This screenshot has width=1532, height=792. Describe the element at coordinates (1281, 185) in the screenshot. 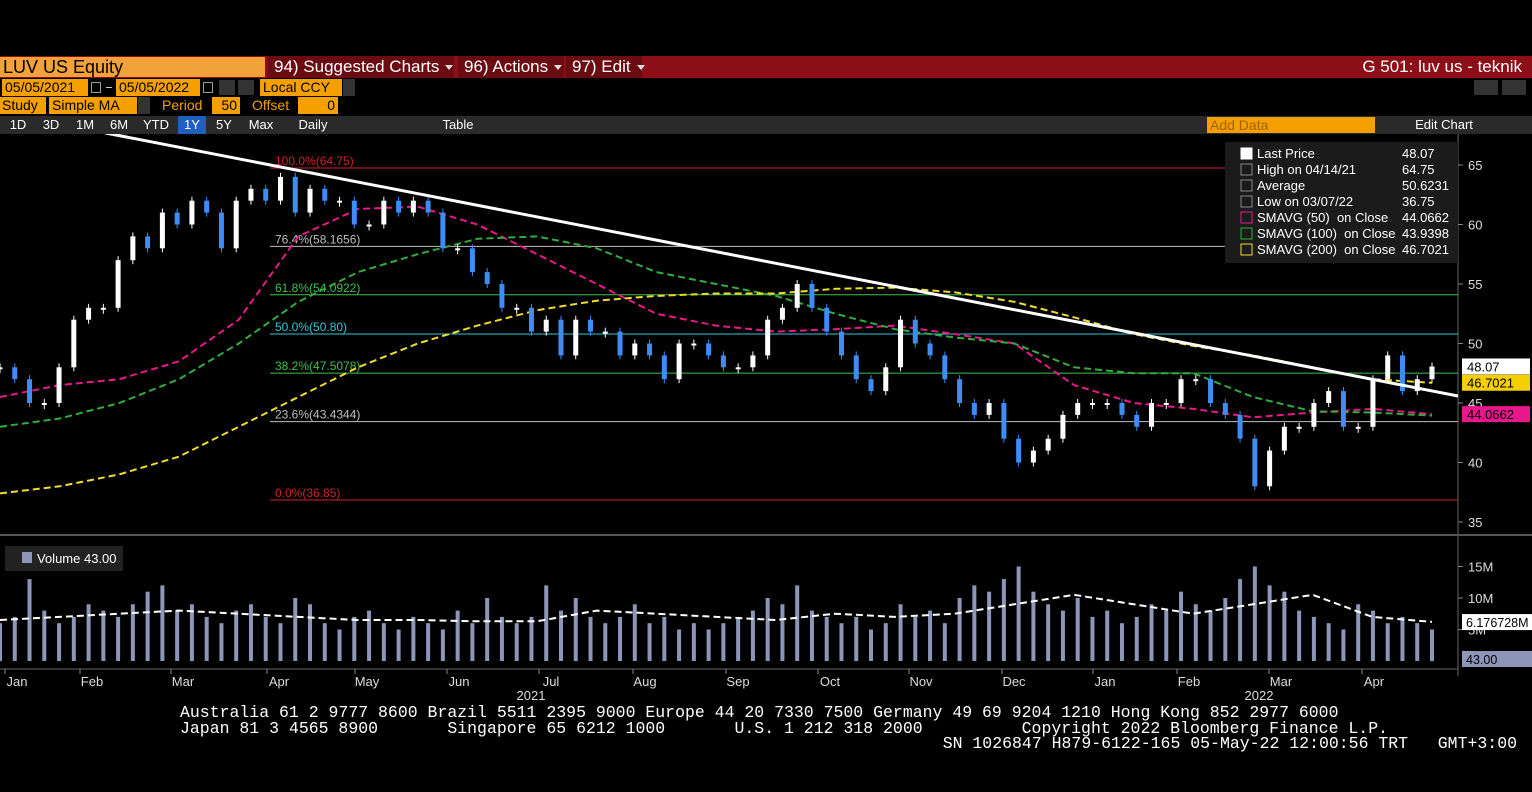

I see `legend-label: Average` at that location.